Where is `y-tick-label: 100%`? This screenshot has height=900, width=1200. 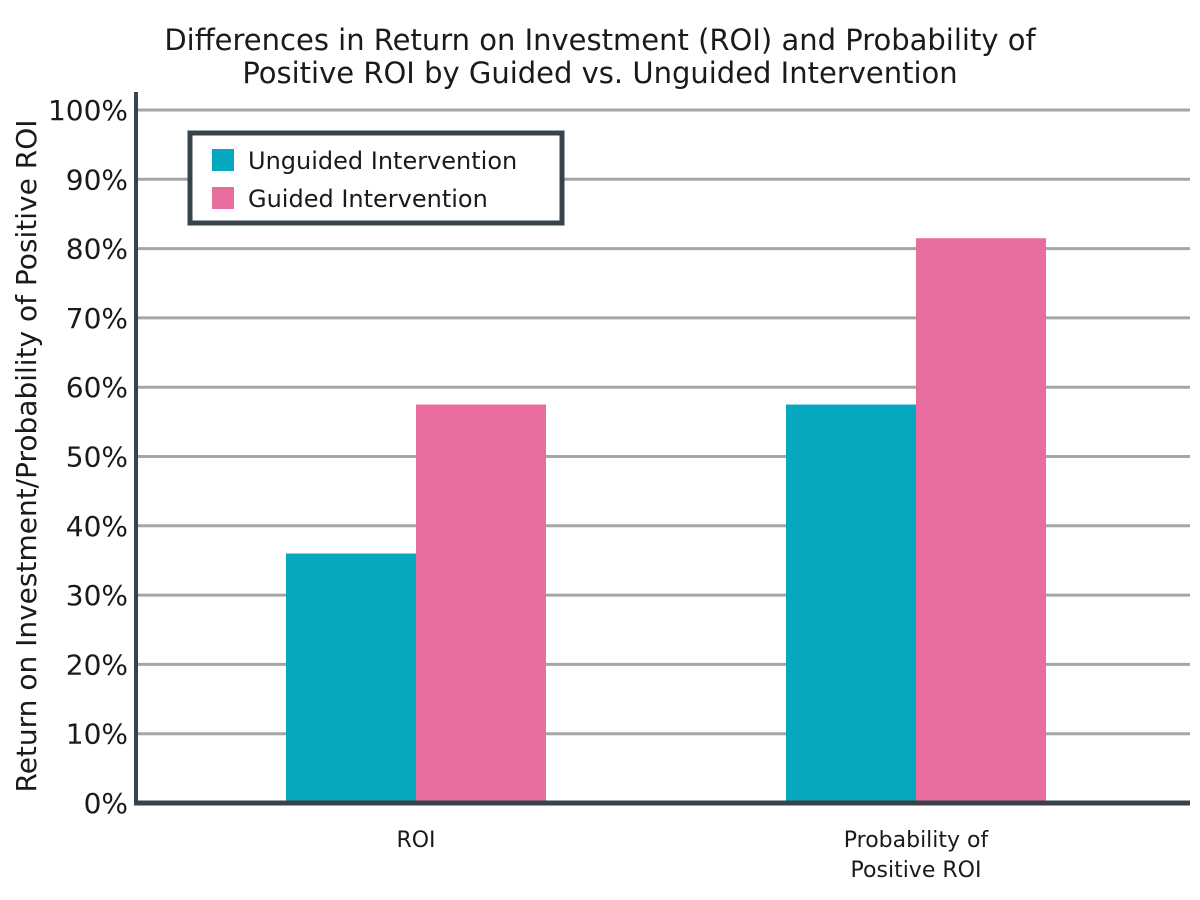 y-tick-label: 100% is located at coordinates (88, 110).